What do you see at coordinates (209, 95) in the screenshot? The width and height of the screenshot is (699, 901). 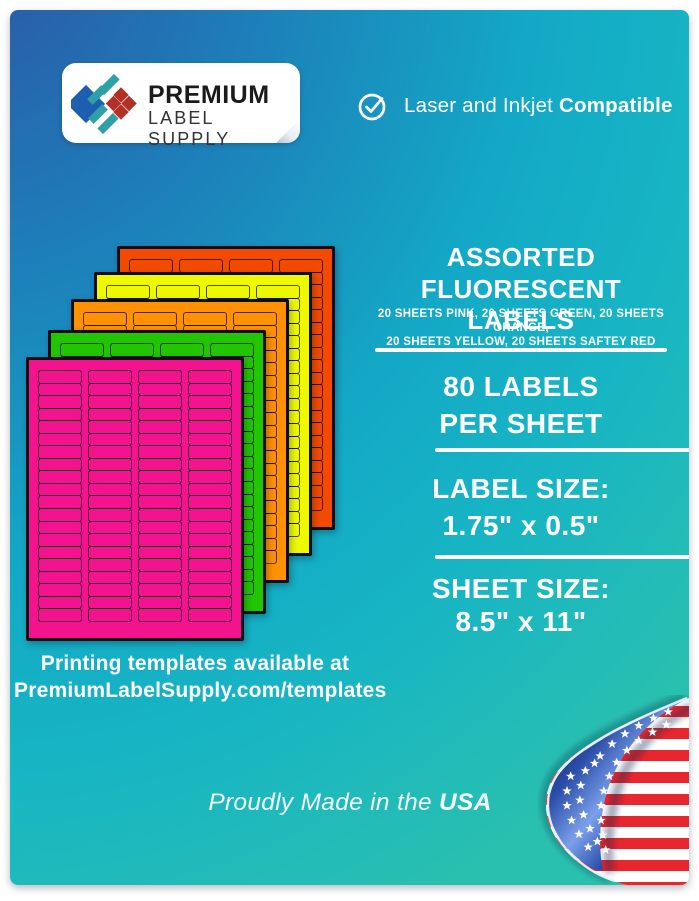 I see `brand-name-line1: PREMIUM` at bounding box center [209, 95].